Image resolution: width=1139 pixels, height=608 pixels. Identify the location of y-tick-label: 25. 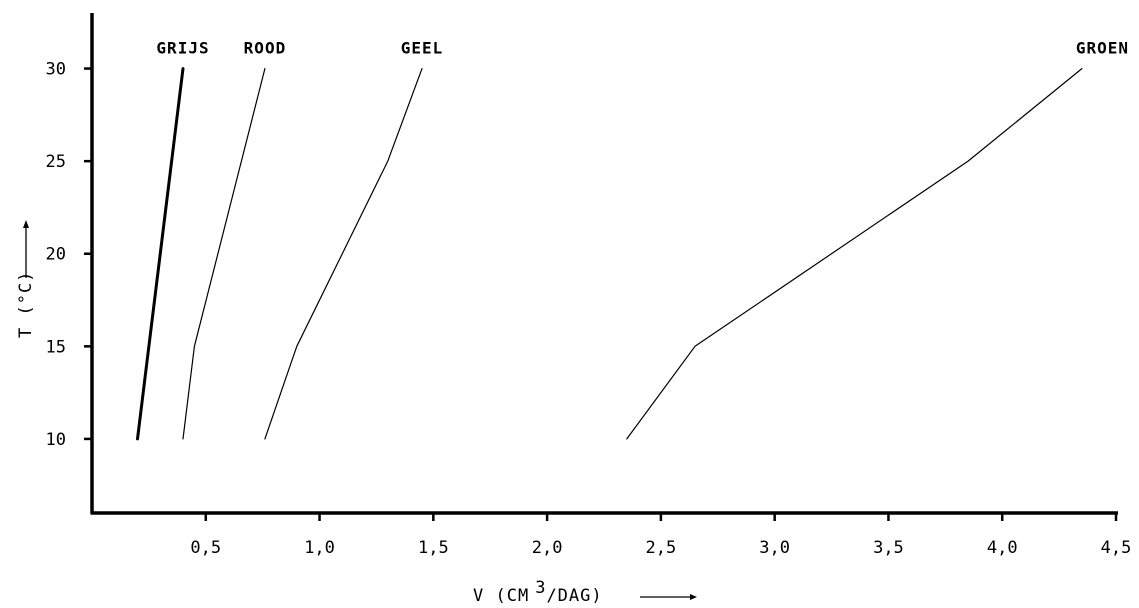
(56, 162).